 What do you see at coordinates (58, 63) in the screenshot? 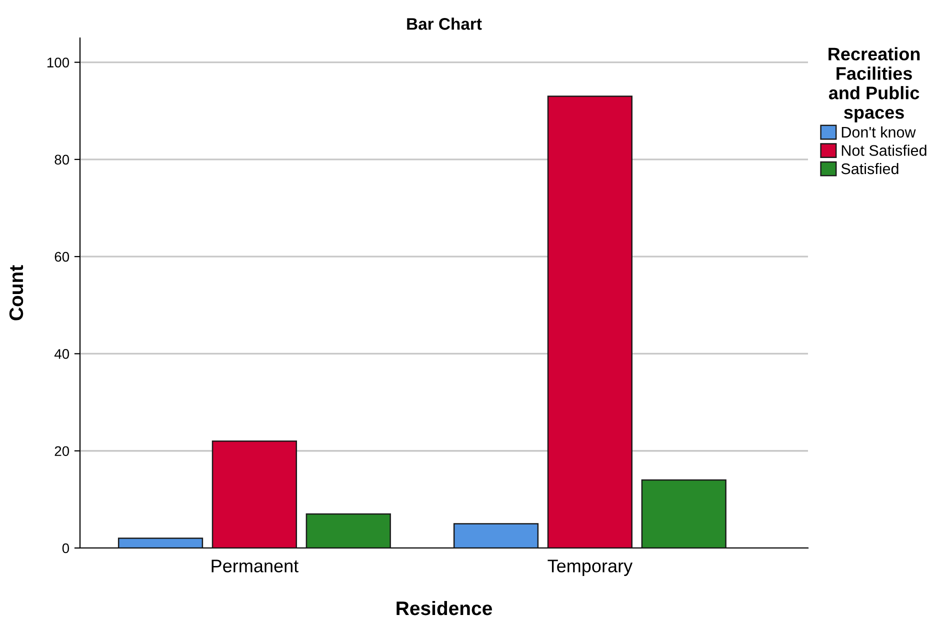
I see `y-tick-label: 100` at bounding box center [58, 63].